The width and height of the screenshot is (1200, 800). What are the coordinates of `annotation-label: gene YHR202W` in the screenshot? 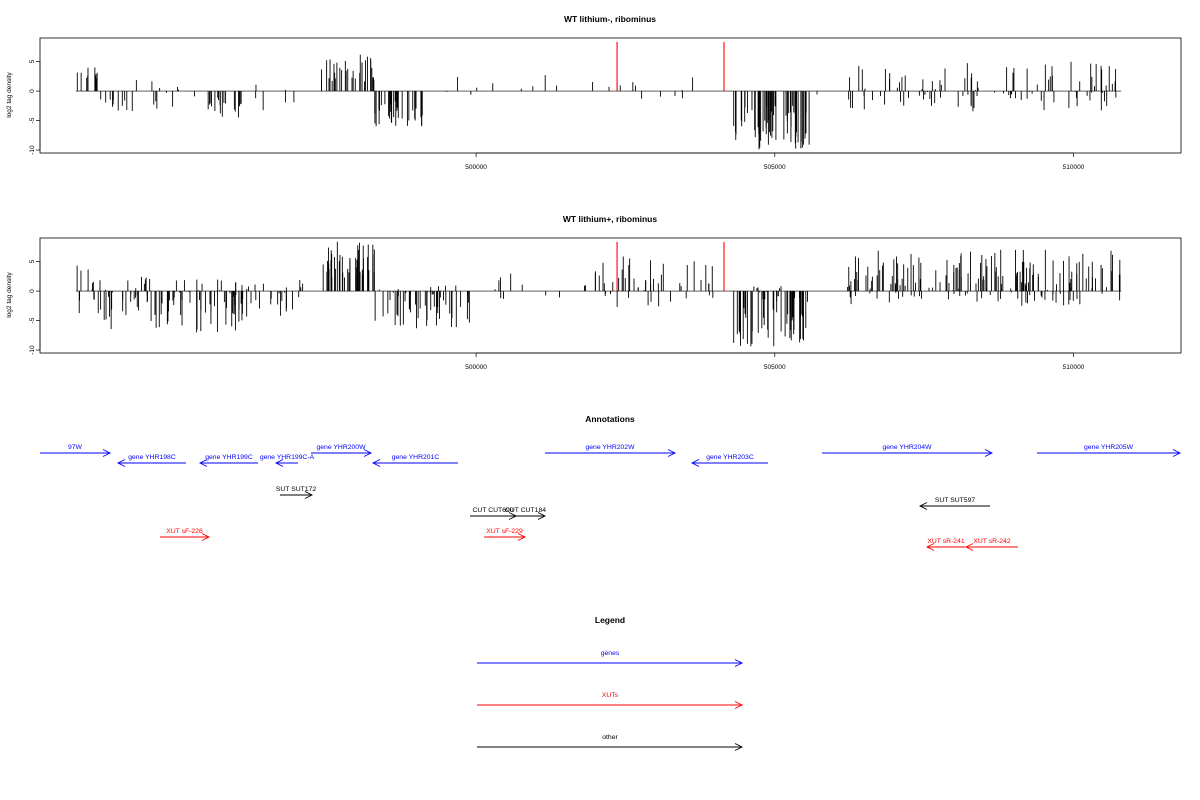 It's located at (611, 447).